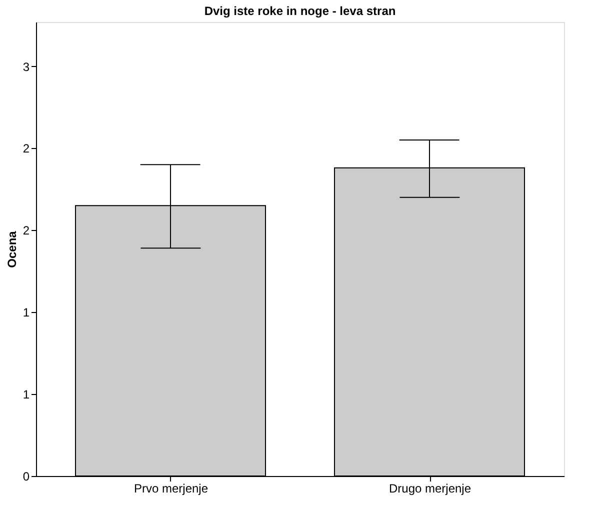 The width and height of the screenshot is (594, 511). What do you see at coordinates (26, 67) in the screenshot?
I see `y-tick-label: 3` at bounding box center [26, 67].